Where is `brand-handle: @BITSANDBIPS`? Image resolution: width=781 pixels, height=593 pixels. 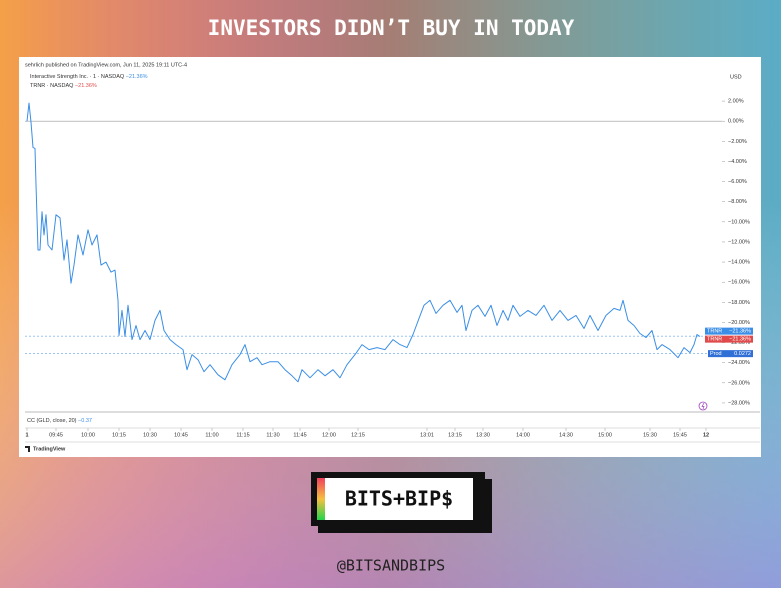
brand-handle: @BITSANDBIPS is located at coordinates (391, 566).